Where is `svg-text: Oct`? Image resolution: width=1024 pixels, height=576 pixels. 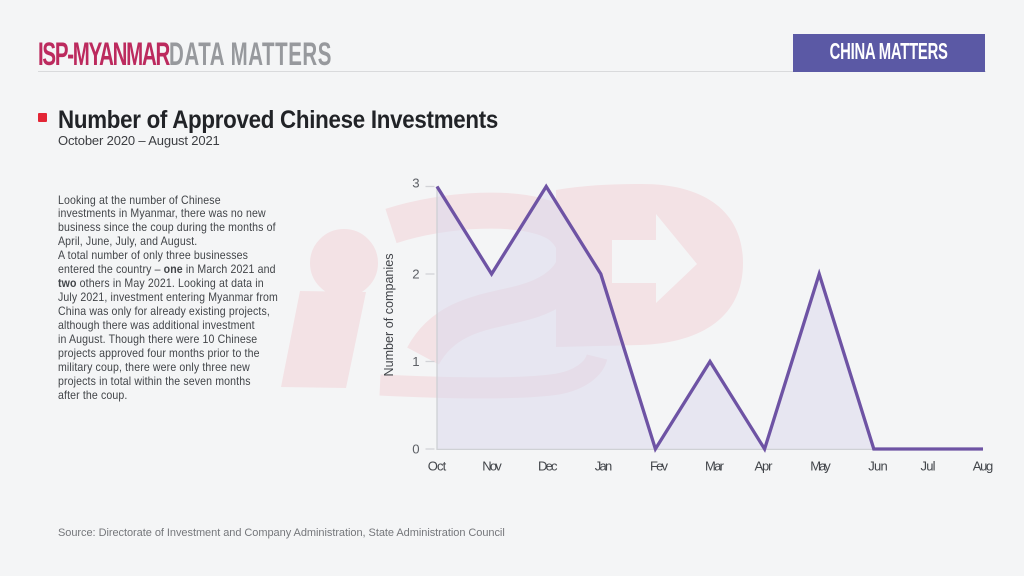 svg-text: Oct is located at coordinates (437, 465).